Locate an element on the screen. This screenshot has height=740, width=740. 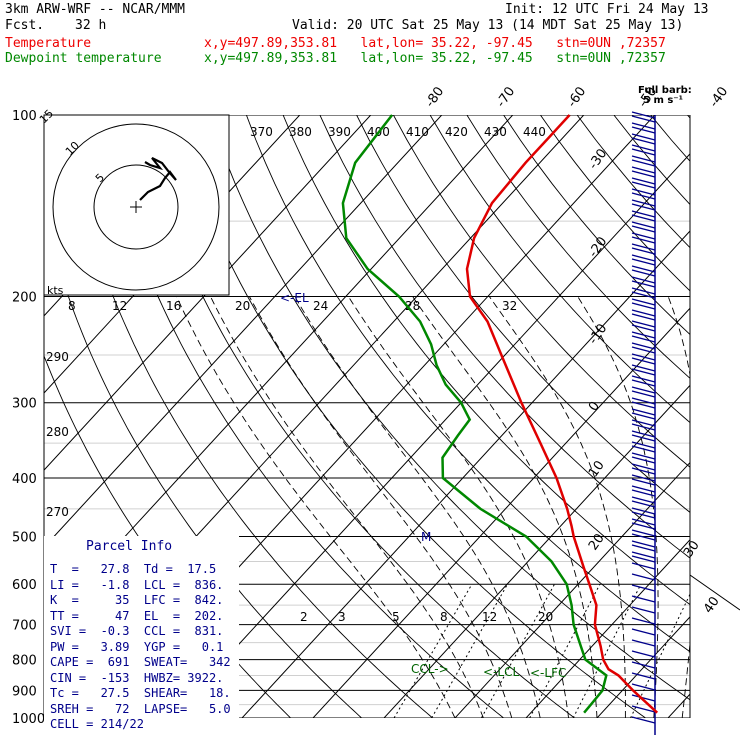
wind-barbs is located at coordinates (643, 423).